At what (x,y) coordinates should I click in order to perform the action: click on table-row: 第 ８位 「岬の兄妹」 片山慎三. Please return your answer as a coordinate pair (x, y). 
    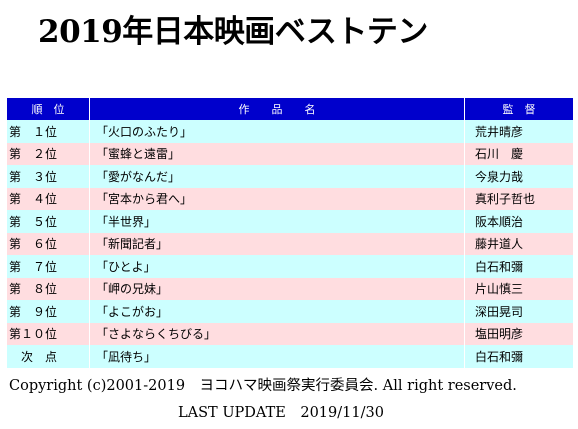
    Looking at the image, I should click on (290, 288).